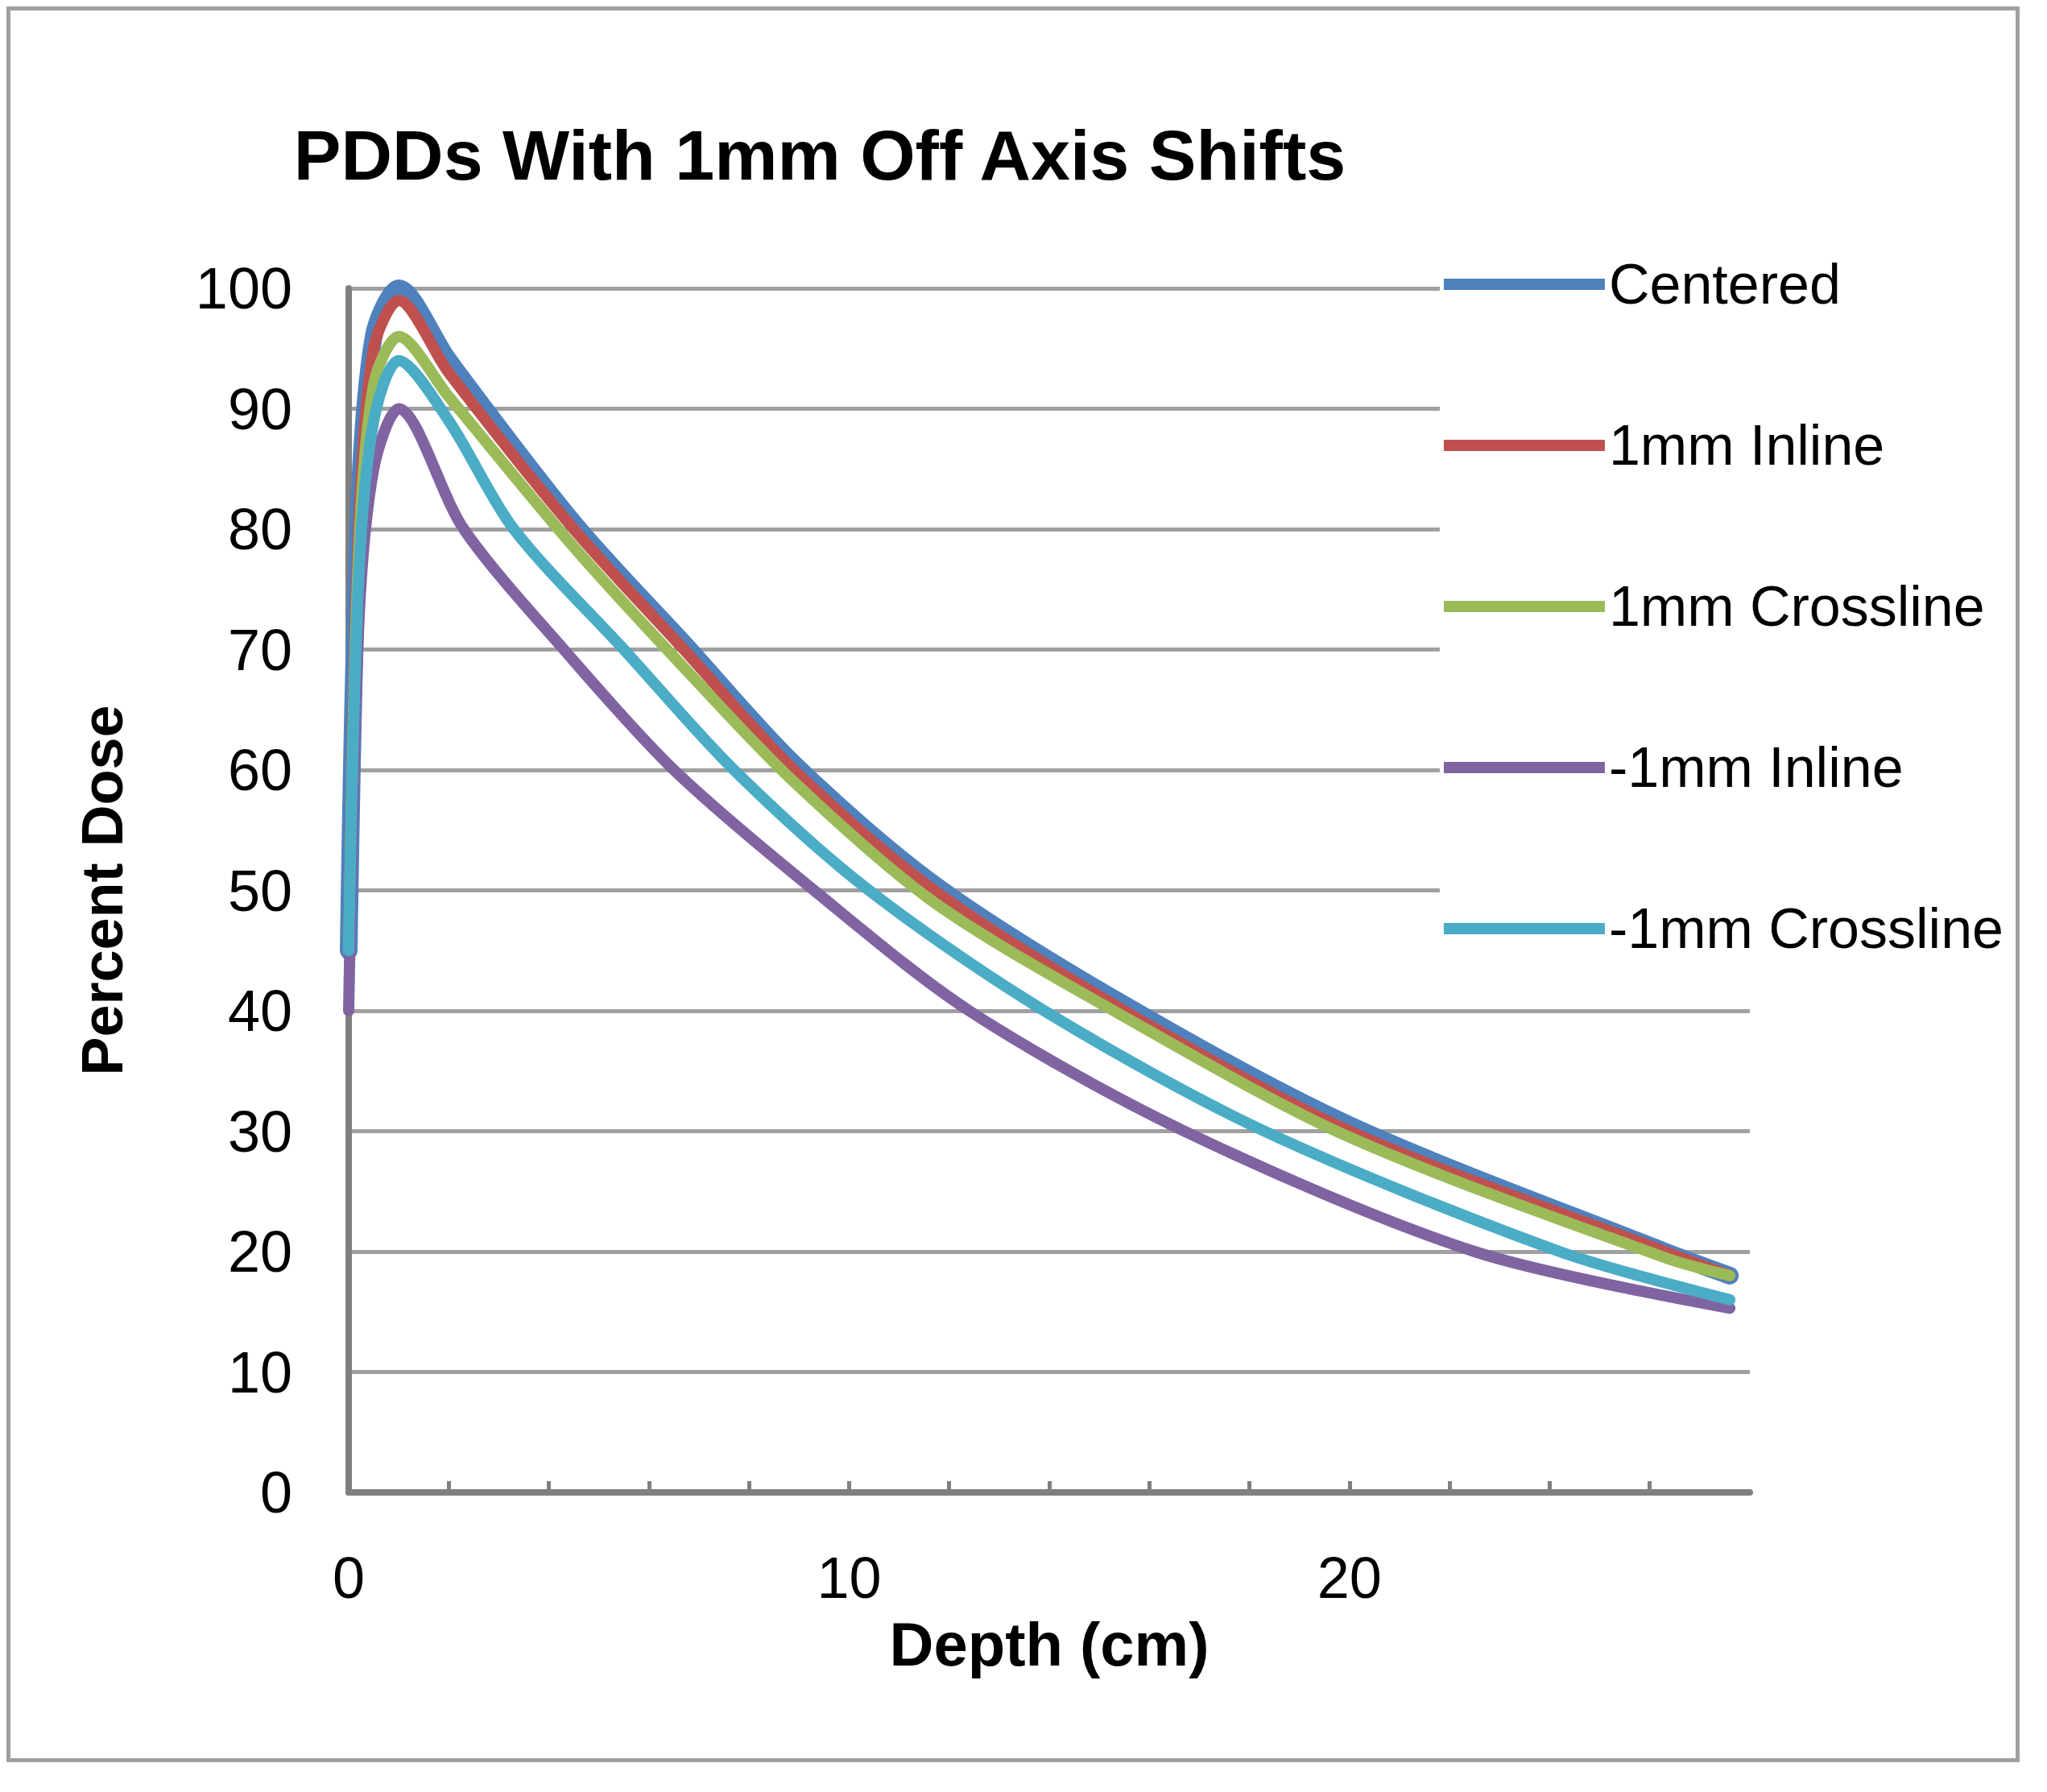  I want to click on x-tick-label: 0, so click(349, 1578).